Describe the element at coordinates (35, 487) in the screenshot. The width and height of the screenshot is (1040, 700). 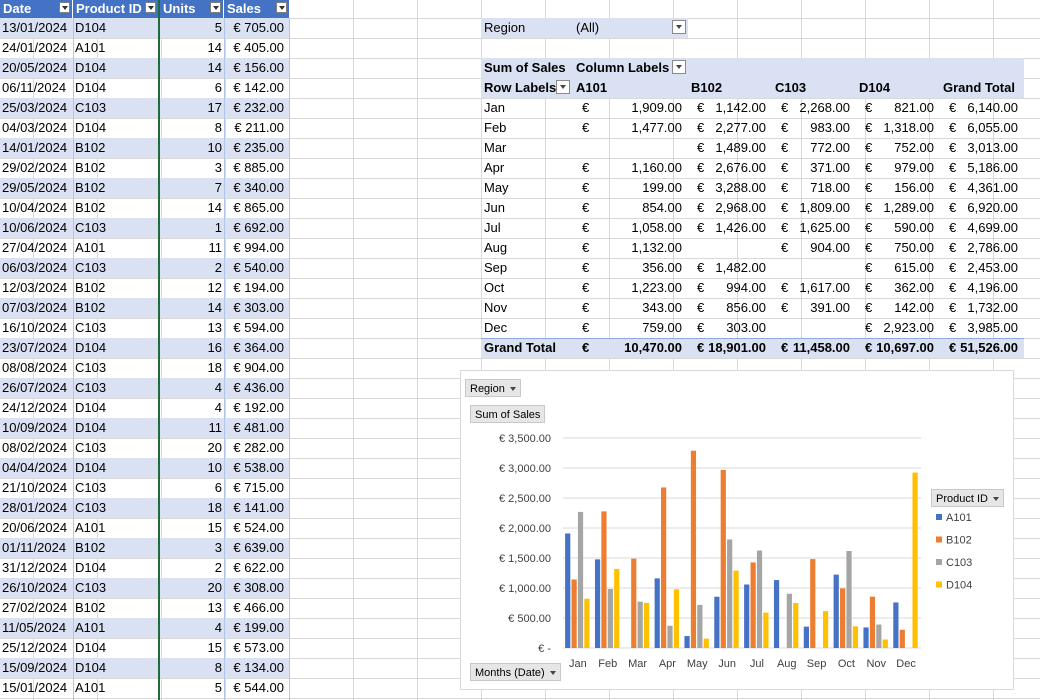
I see `table-cell: 21/10/2024` at that location.